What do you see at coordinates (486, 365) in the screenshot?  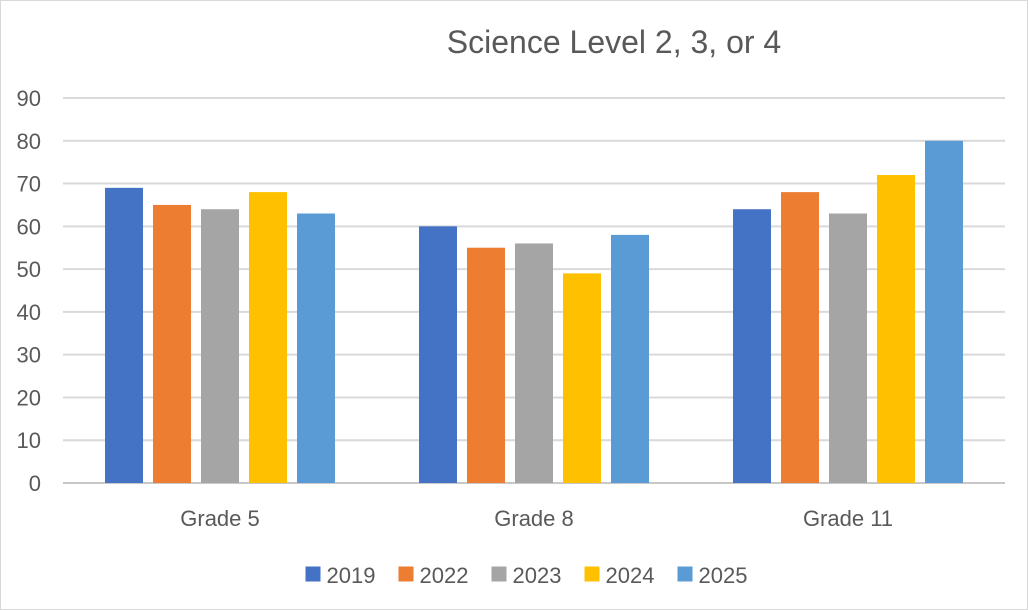 I see `bar-grade-8-2022` at bounding box center [486, 365].